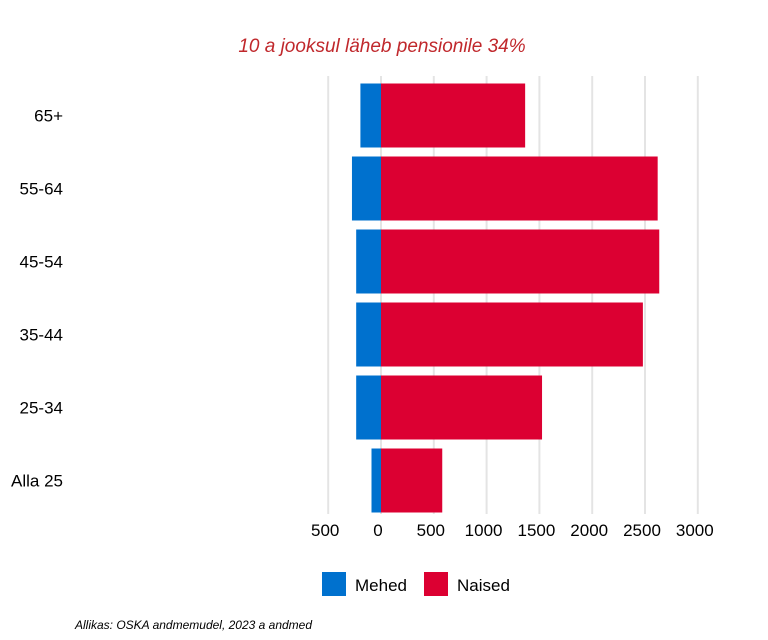 This screenshot has width=768, height=640. What do you see at coordinates (37, 481) in the screenshot?
I see `y-tick-label: Alla 25` at bounding box center [37, 481].